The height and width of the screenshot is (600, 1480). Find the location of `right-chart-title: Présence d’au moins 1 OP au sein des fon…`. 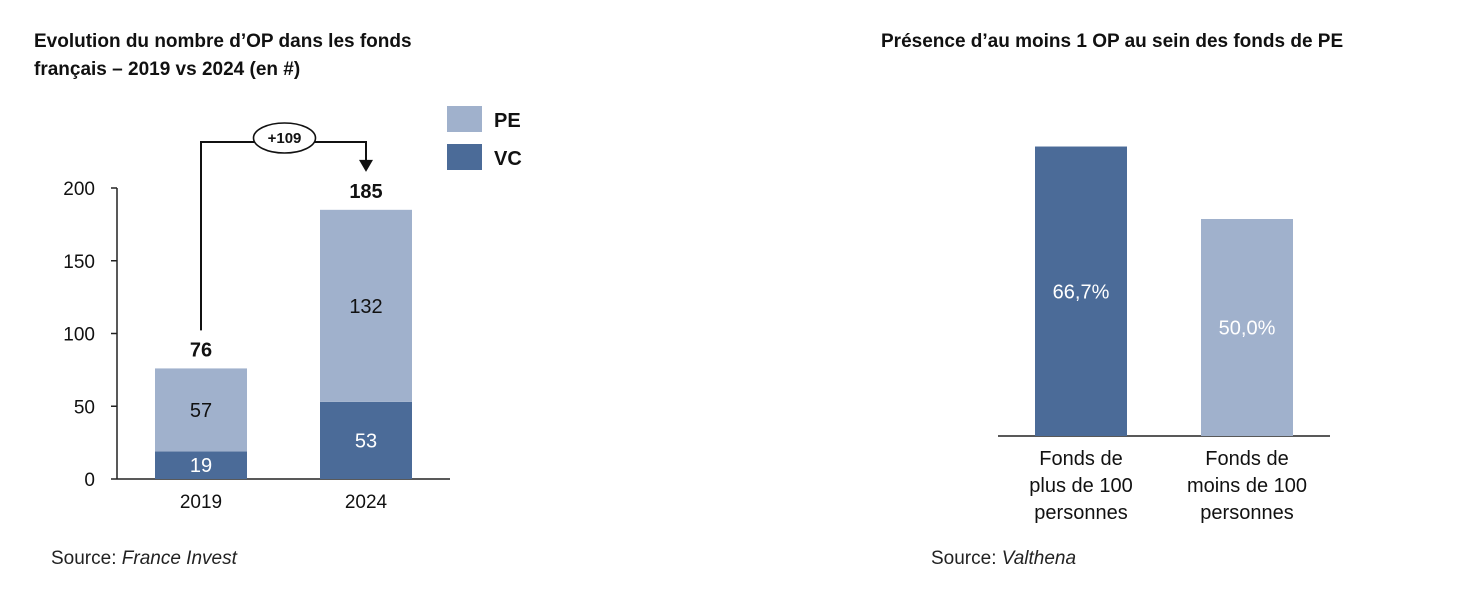

right-chart-title: Présence d’au moins 1 OP au sein des fon… is located at coordinates (1112, 41).